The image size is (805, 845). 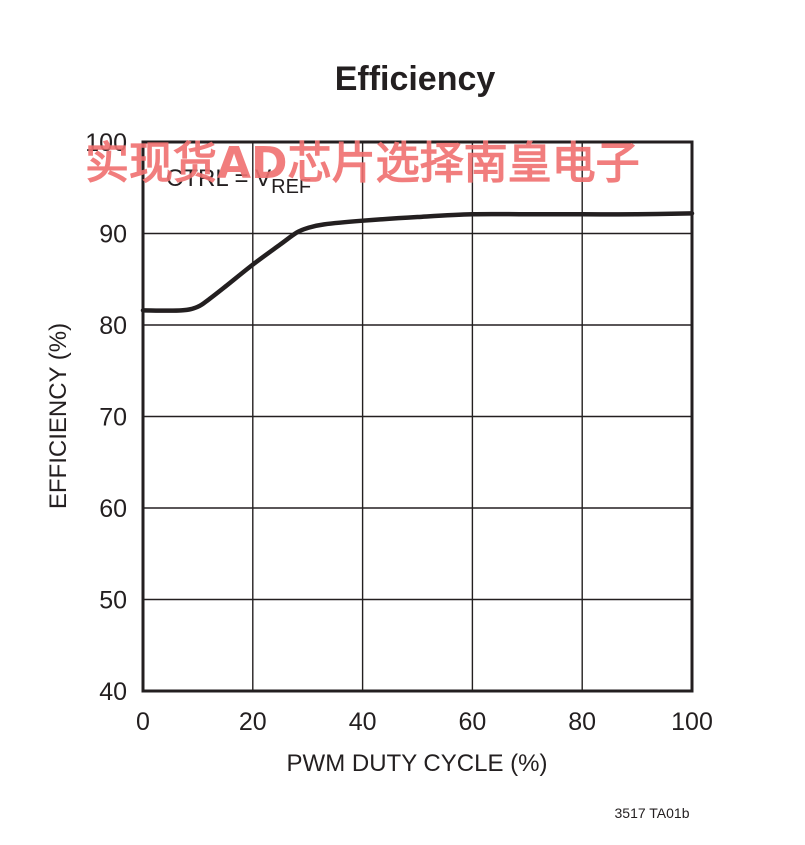 I want to click on x-tick-label: 40, so click(x=363, y=722).